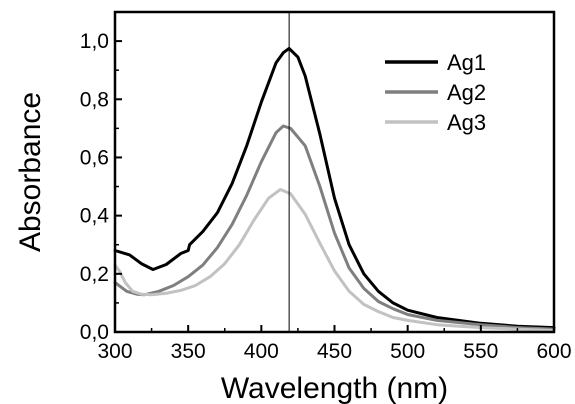 Image resolution: width=575 pixels, height=404 pixels. I want to click on legend-label-ag2: Ag2, so click(466, 92).